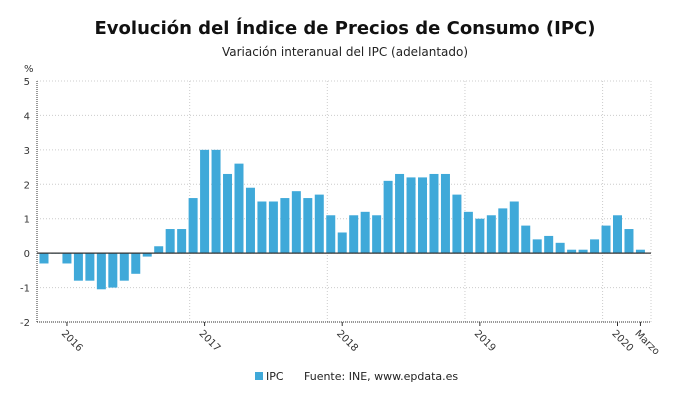  What do you see at coordinates (25, 323) in the screenshot?
I see `y-tick-label: -2` at bounding box center [25, 323].